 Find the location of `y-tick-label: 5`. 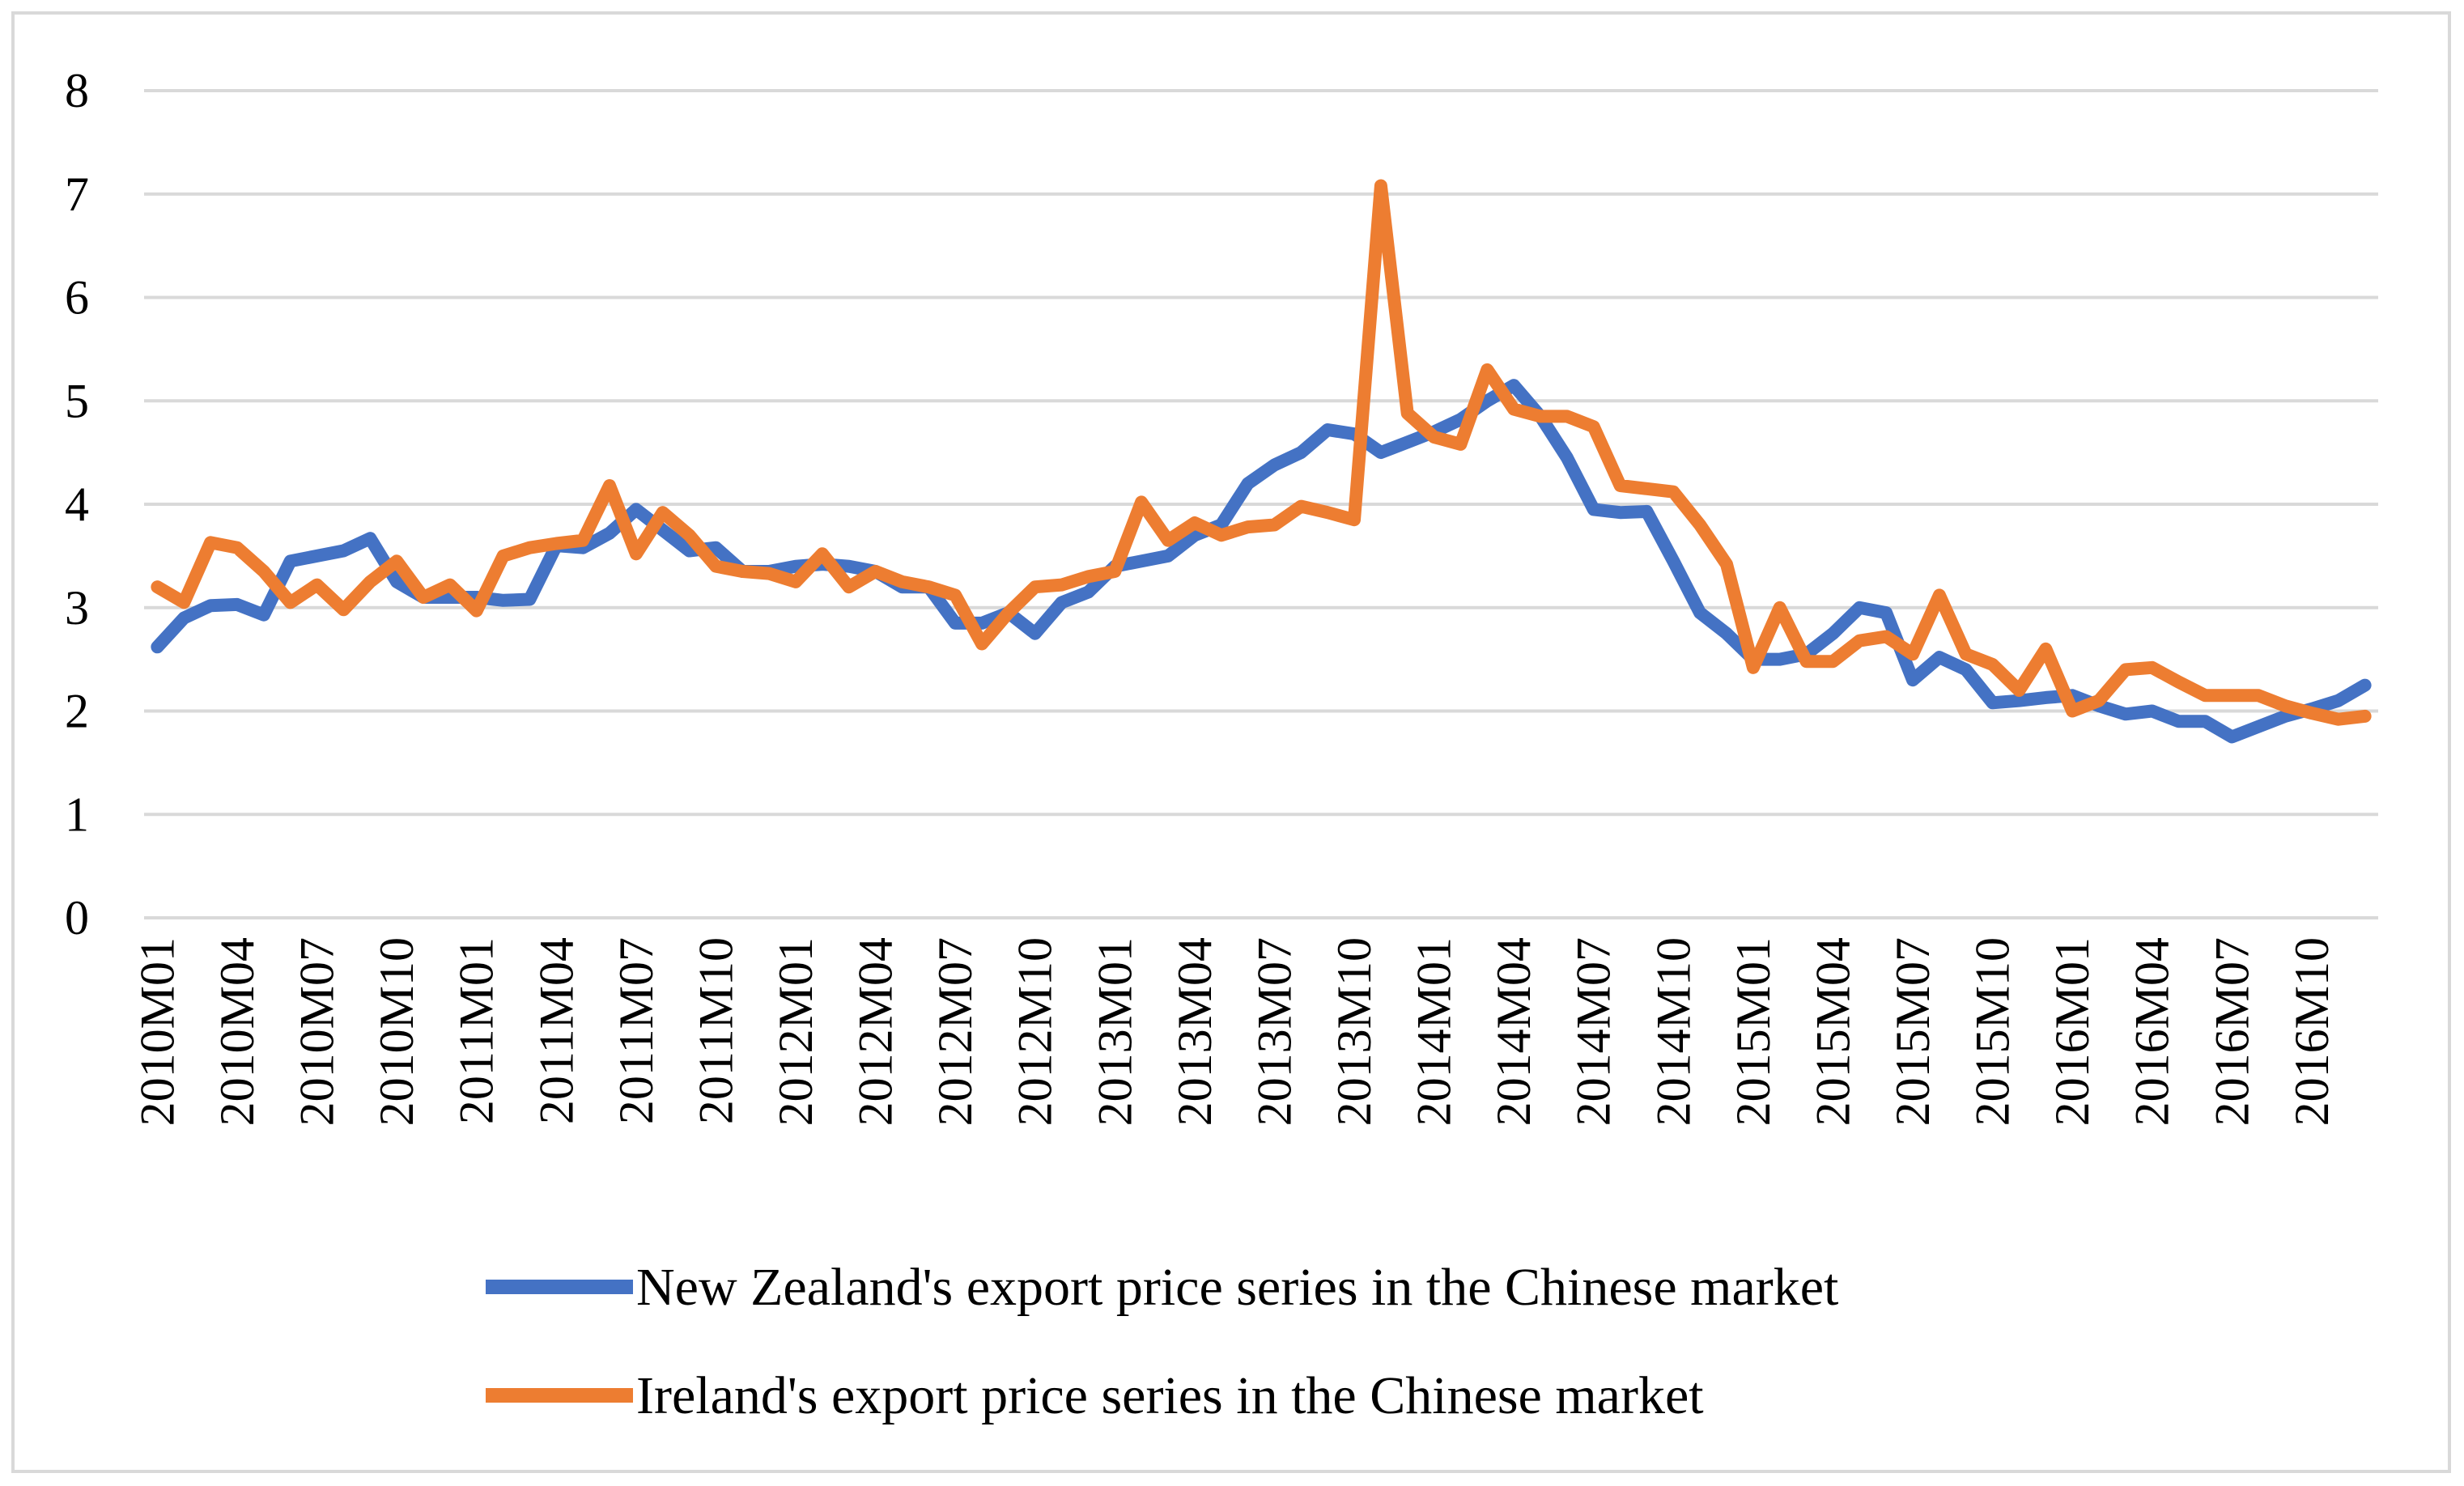

y-tick-label: 5 is located at coordinates (77, 401).